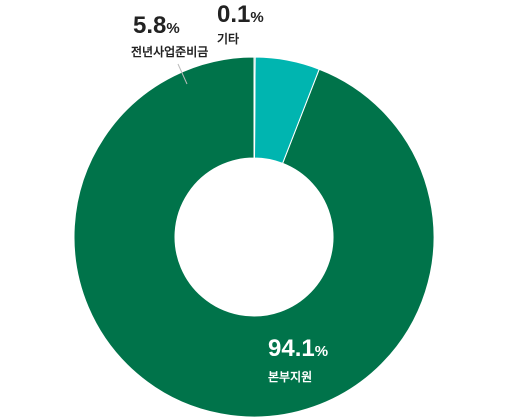  What do you see at coordinates (254, 107) in the screenshot?
I see `slice-other` at bounding box center [254, 107].